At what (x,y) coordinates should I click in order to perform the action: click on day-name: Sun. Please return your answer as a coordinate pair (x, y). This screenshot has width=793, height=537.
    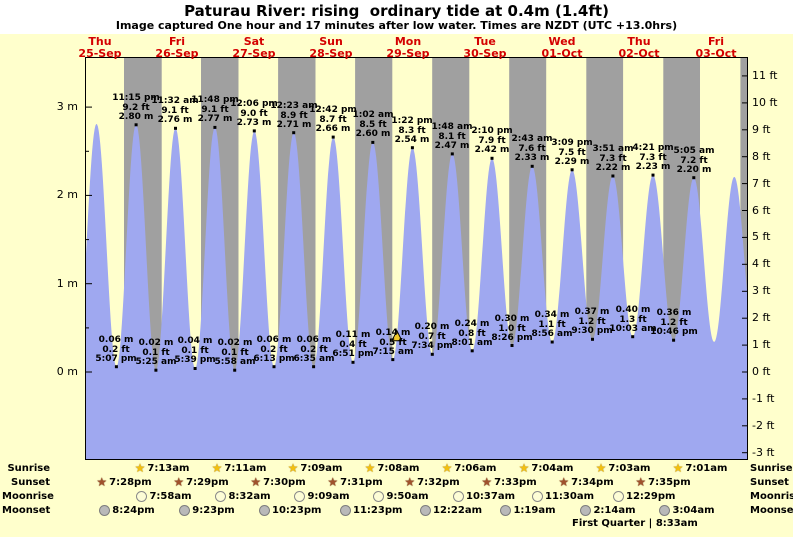
    Looking at the image, I should click on (331, 41).